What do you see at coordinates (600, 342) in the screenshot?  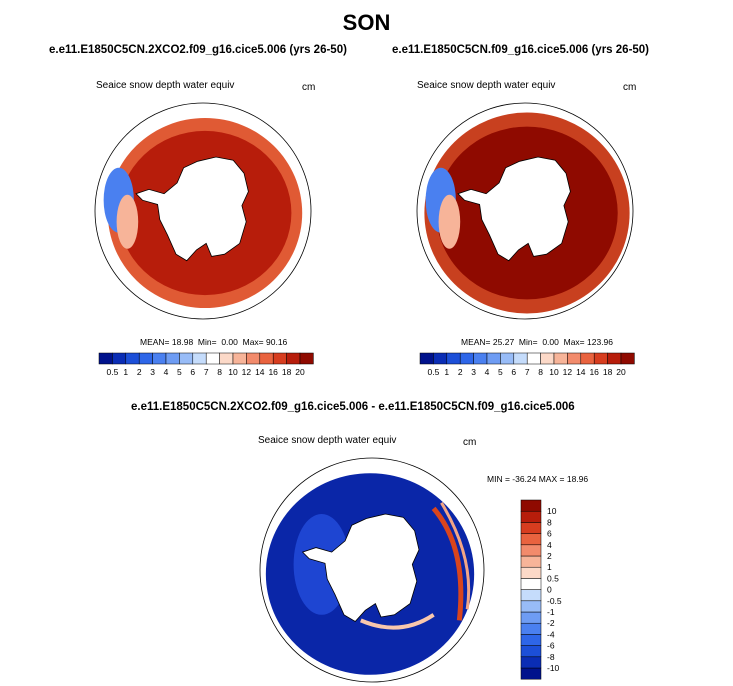 I see `panel2-max-value: 123.96` at bounding box center [600, 342].